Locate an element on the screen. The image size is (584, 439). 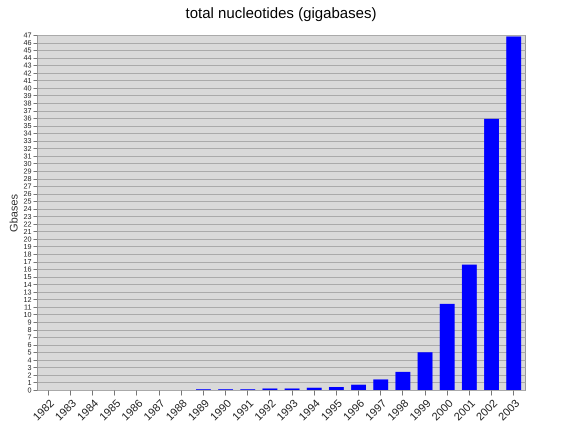
y-axis-title: Gbases is located at coordinates (14, 213).